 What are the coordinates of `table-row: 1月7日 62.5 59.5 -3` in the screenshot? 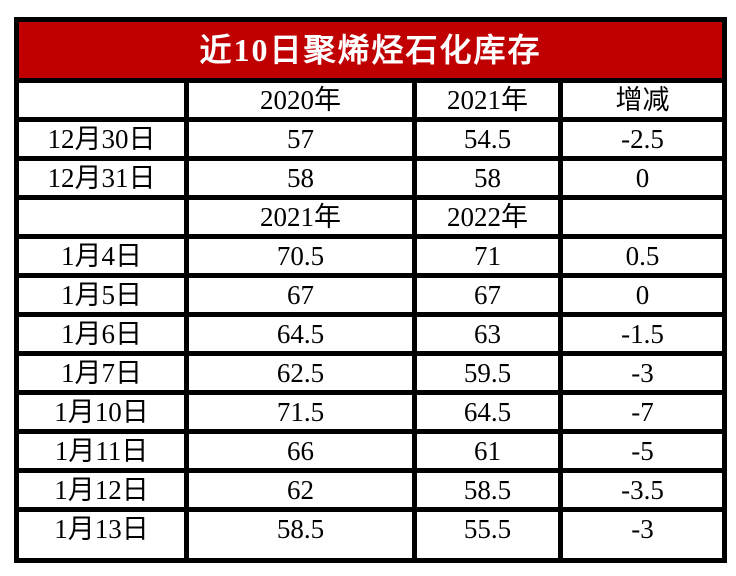 It's located at (371, 373).